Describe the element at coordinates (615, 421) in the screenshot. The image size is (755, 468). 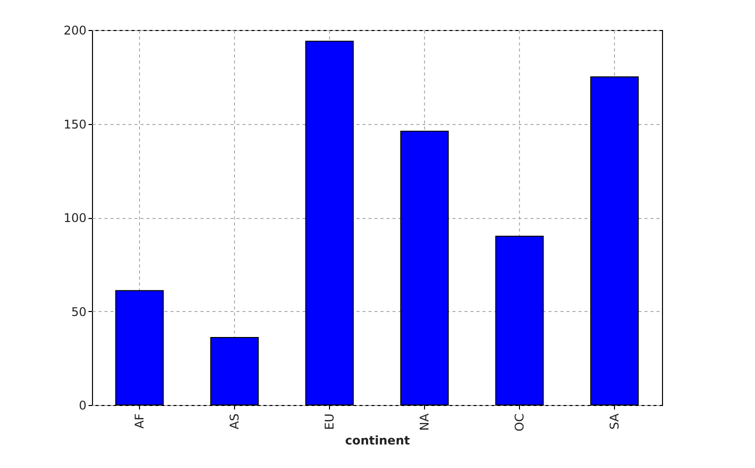
I see `x-tick-label: SA` at that location.